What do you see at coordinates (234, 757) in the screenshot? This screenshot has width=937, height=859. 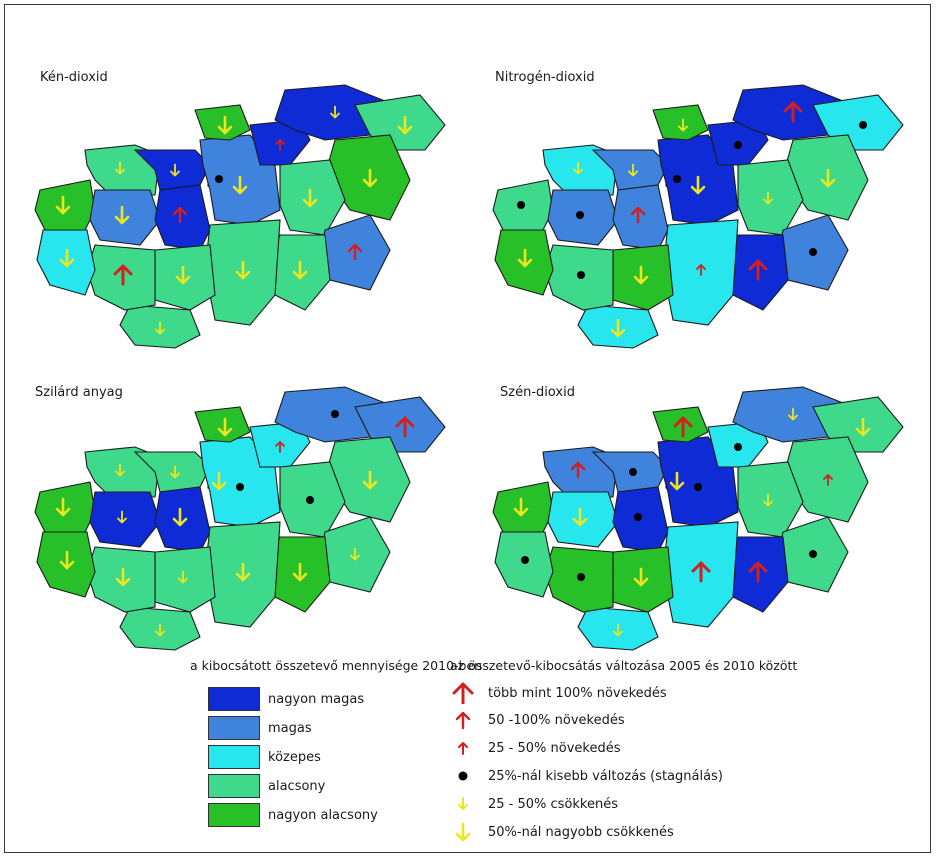 I see `swatch-kozepes` at bounding box center [234, 757].